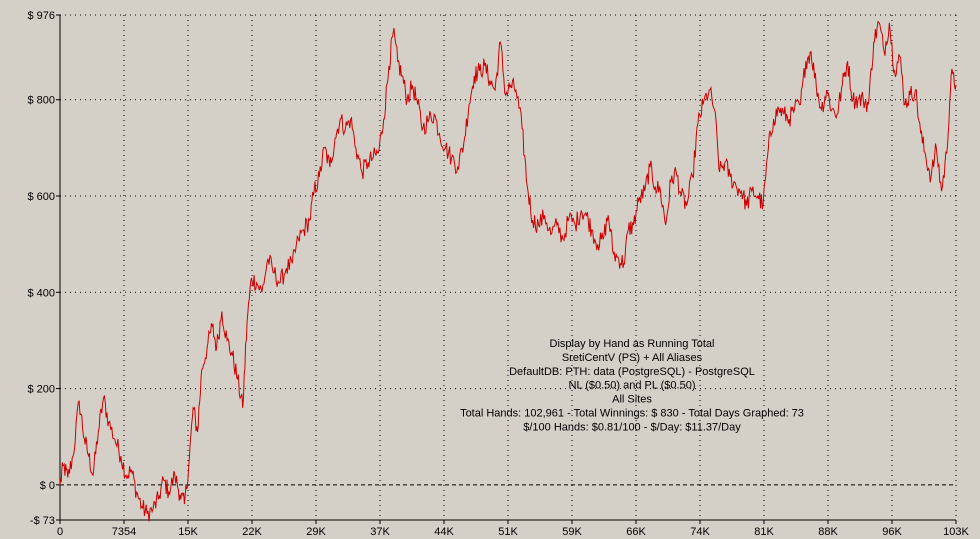  Describe the element at coordinates (636, 532) in the screenshot. I see `x-tick-label: 66K` at that location.